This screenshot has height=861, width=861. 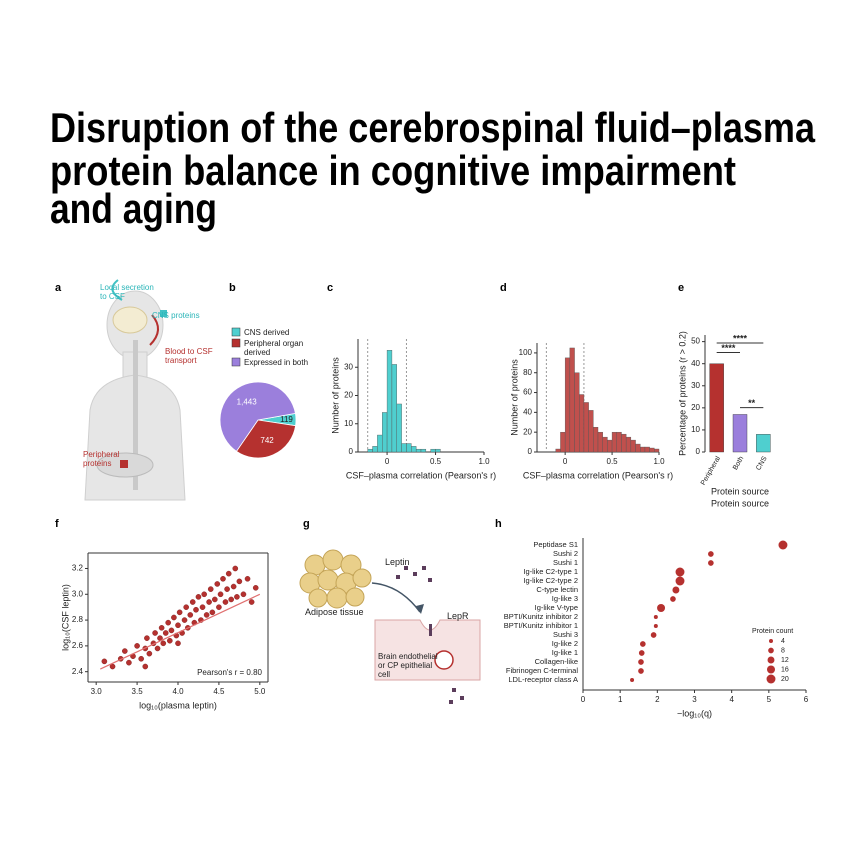 I want to click on panel-letter: h, so click(x=498, y=524).